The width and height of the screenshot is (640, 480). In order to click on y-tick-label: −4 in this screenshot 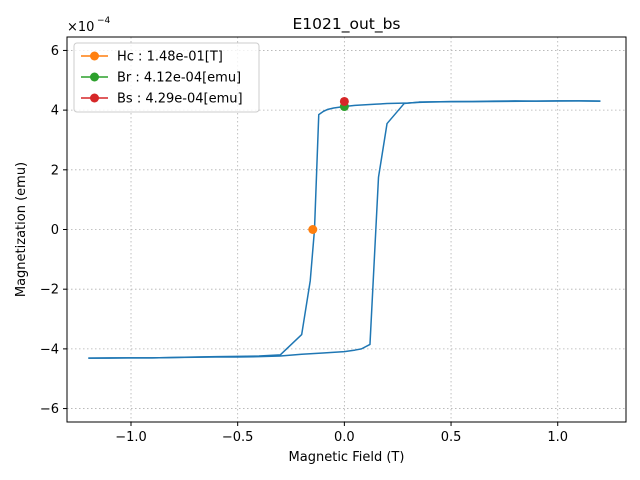, I will do `click(49, 349)`.